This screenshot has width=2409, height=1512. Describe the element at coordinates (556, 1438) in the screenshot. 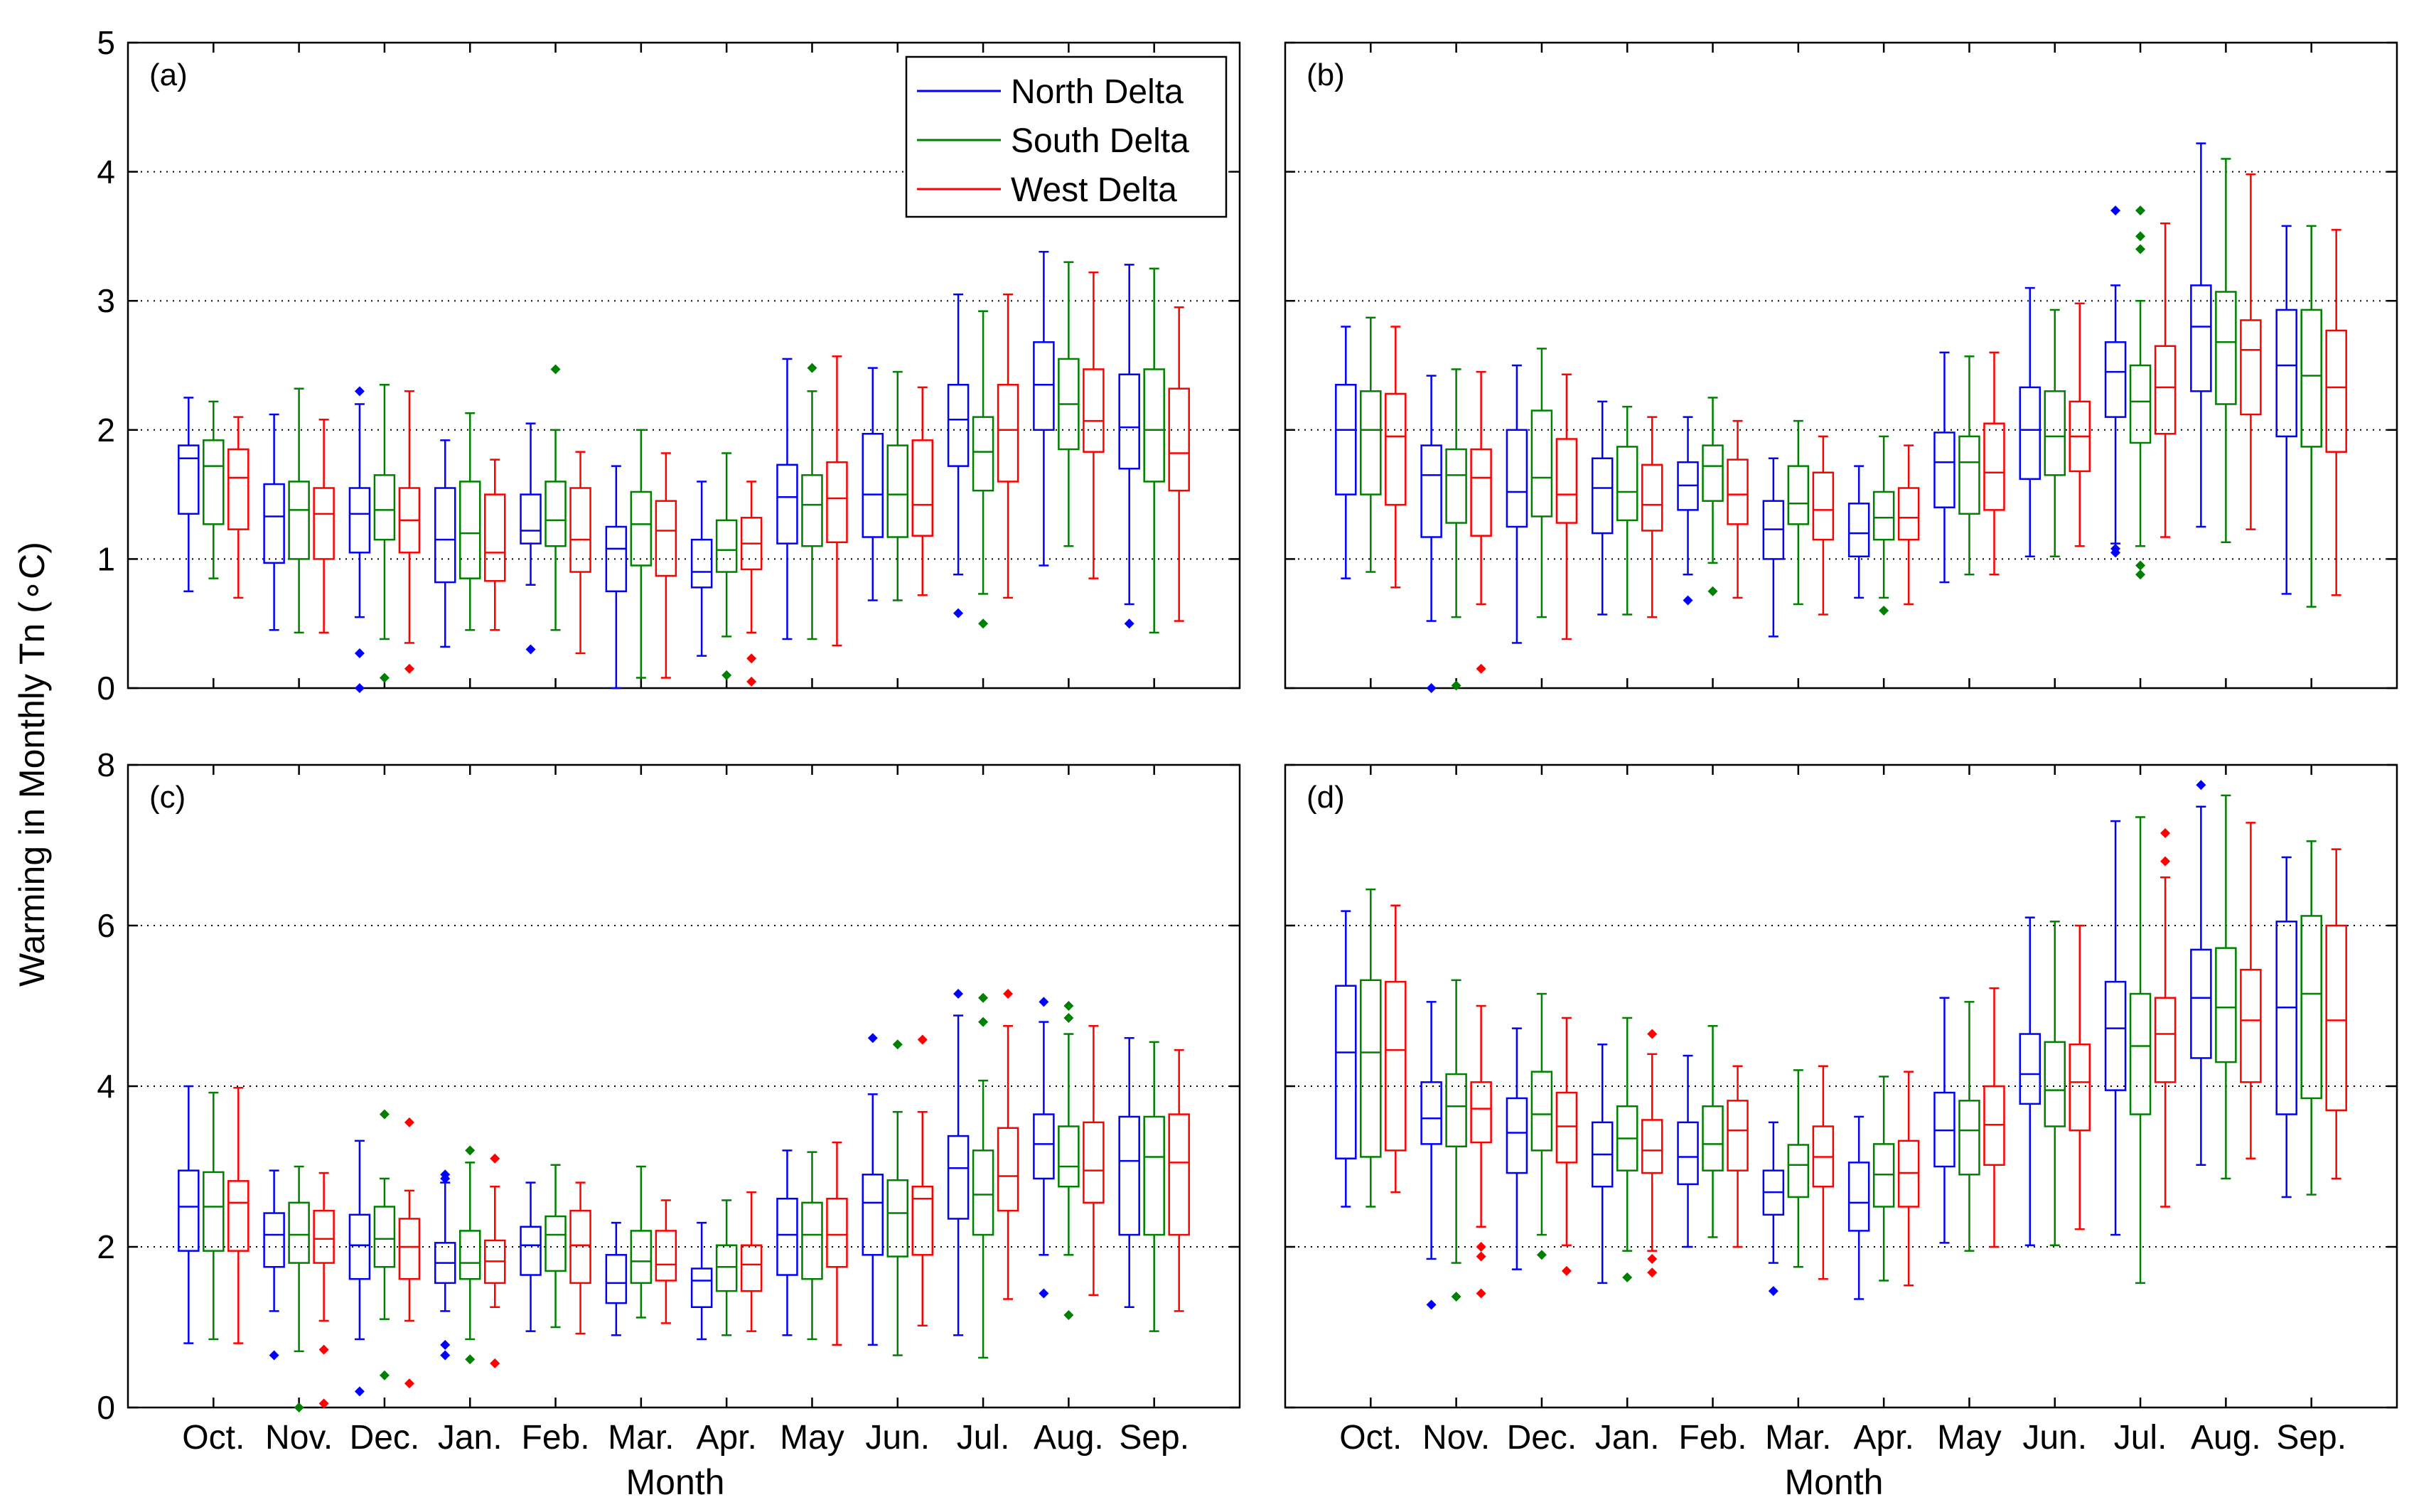

I see `x-tick-label: Feb.` at that location.